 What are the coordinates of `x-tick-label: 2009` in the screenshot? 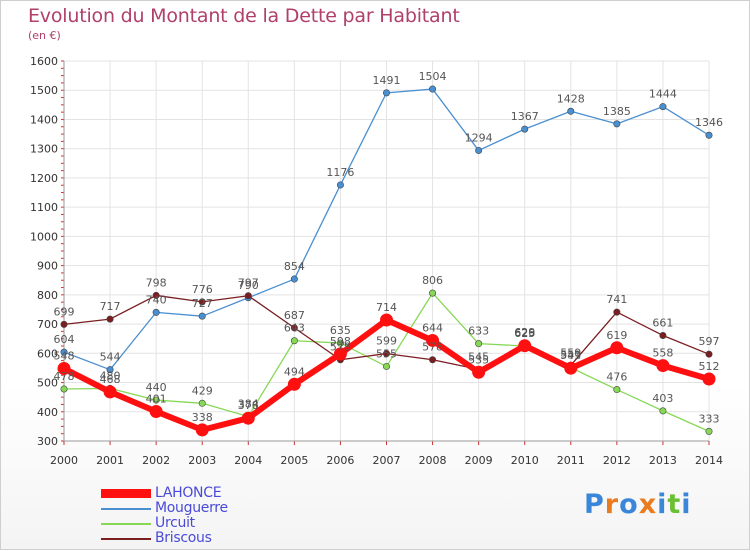 It's located at (479, 460).